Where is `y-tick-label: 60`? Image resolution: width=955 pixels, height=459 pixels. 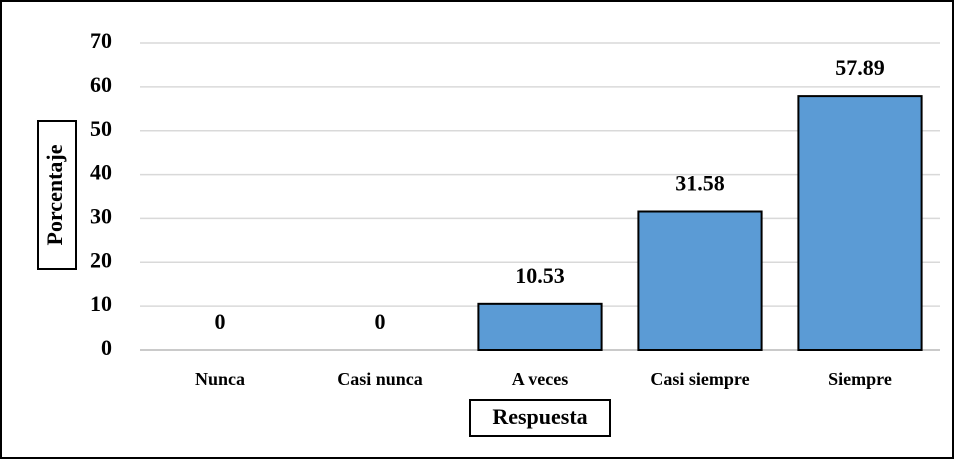 y-tick-label: 60 is located at coordinates (101, 84).